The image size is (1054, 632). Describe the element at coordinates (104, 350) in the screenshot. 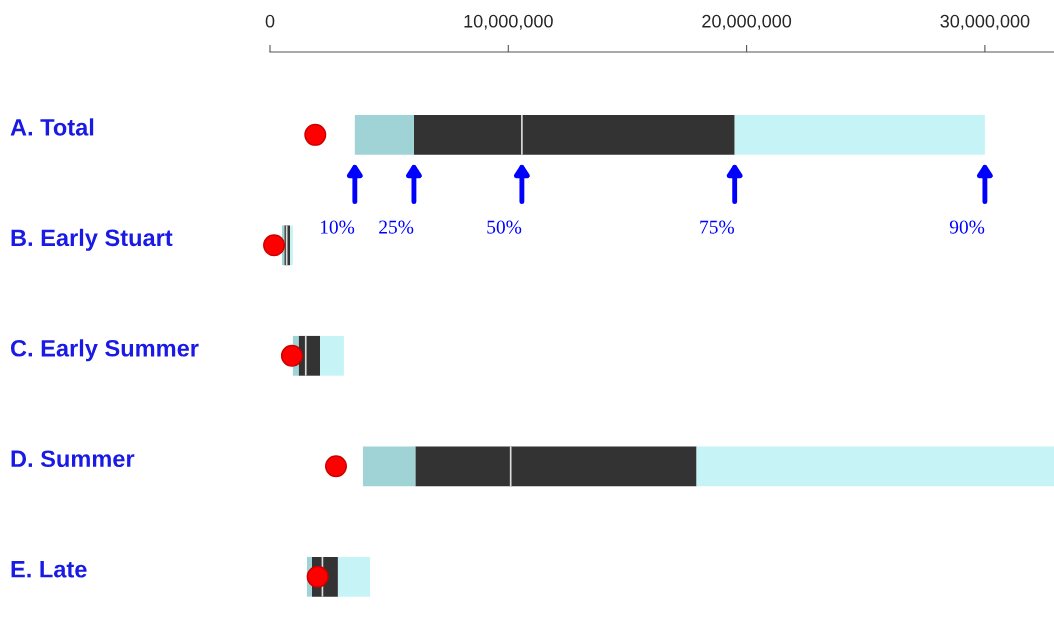

I see `y-tick-label: C. Early Summer` at that location.